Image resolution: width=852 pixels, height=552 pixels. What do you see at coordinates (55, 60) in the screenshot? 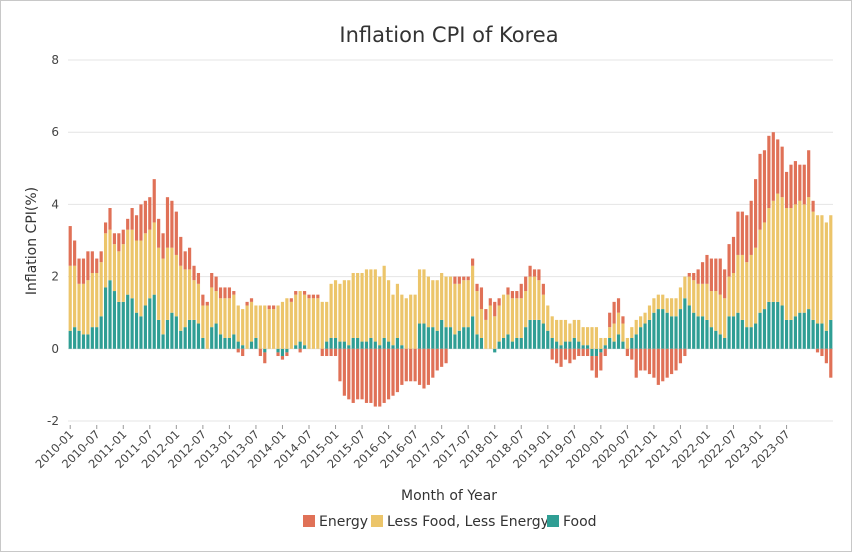
I see `y-tick-label: 8` at bounding box center [55, 60].